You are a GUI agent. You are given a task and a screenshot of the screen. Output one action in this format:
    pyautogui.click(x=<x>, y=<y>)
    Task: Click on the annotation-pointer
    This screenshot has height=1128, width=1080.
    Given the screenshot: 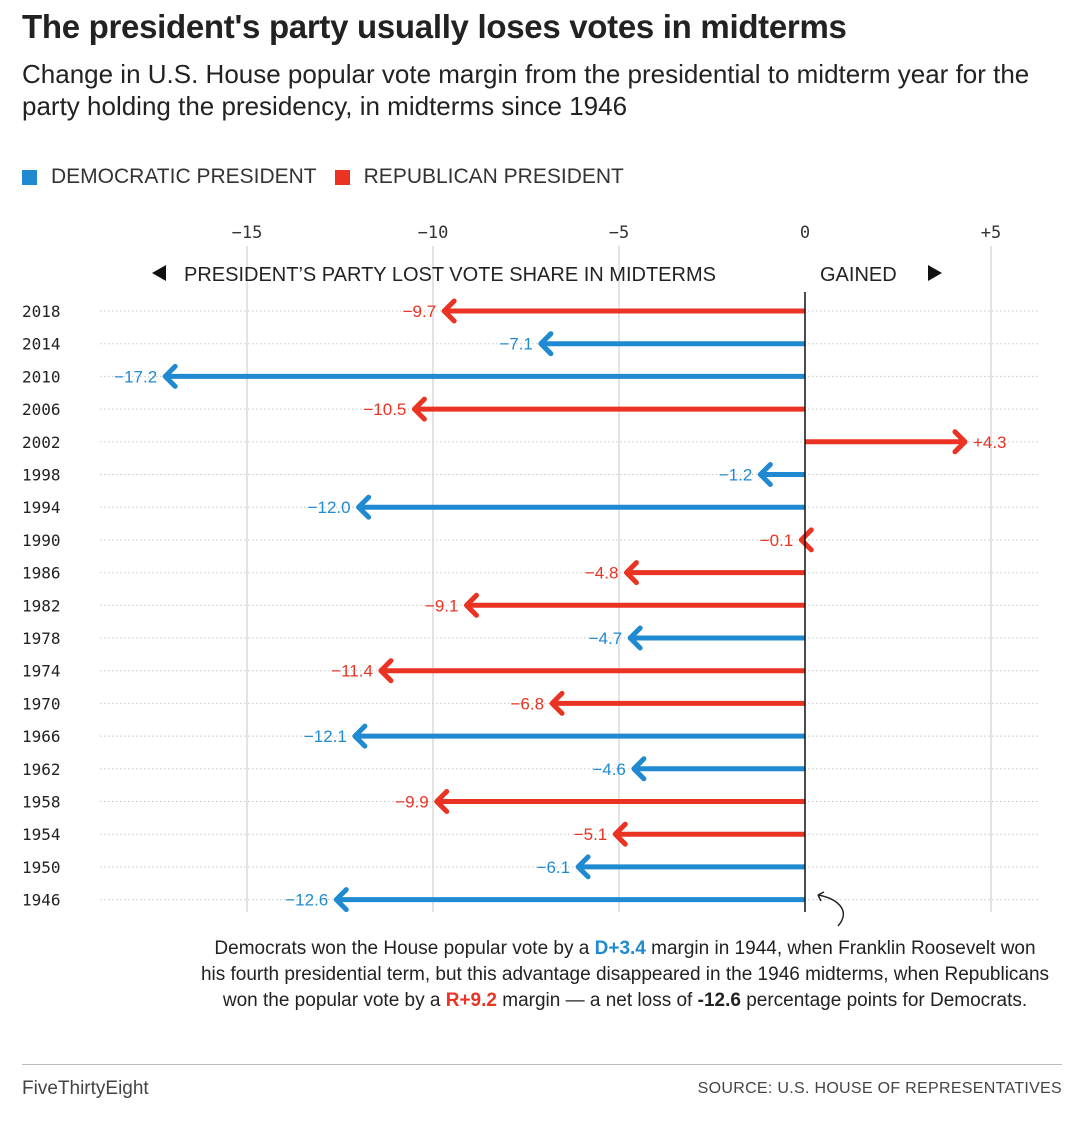 What is the action you would take?
    pyautogui.click(x=831, y=910)
    